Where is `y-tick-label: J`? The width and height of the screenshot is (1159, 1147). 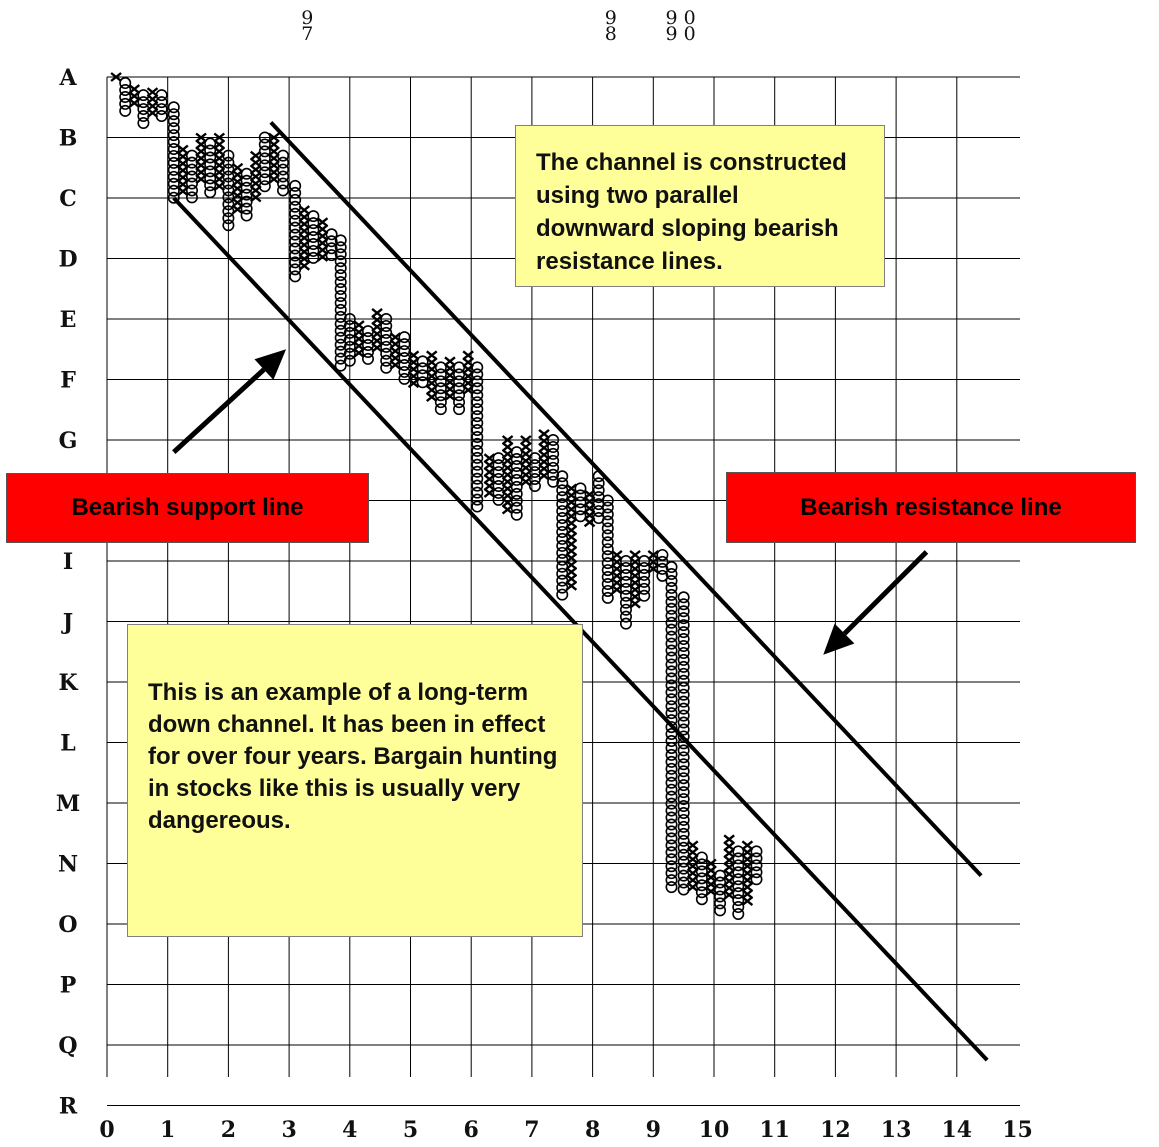 y-tick-label: J is located at coordinates (67, 623).